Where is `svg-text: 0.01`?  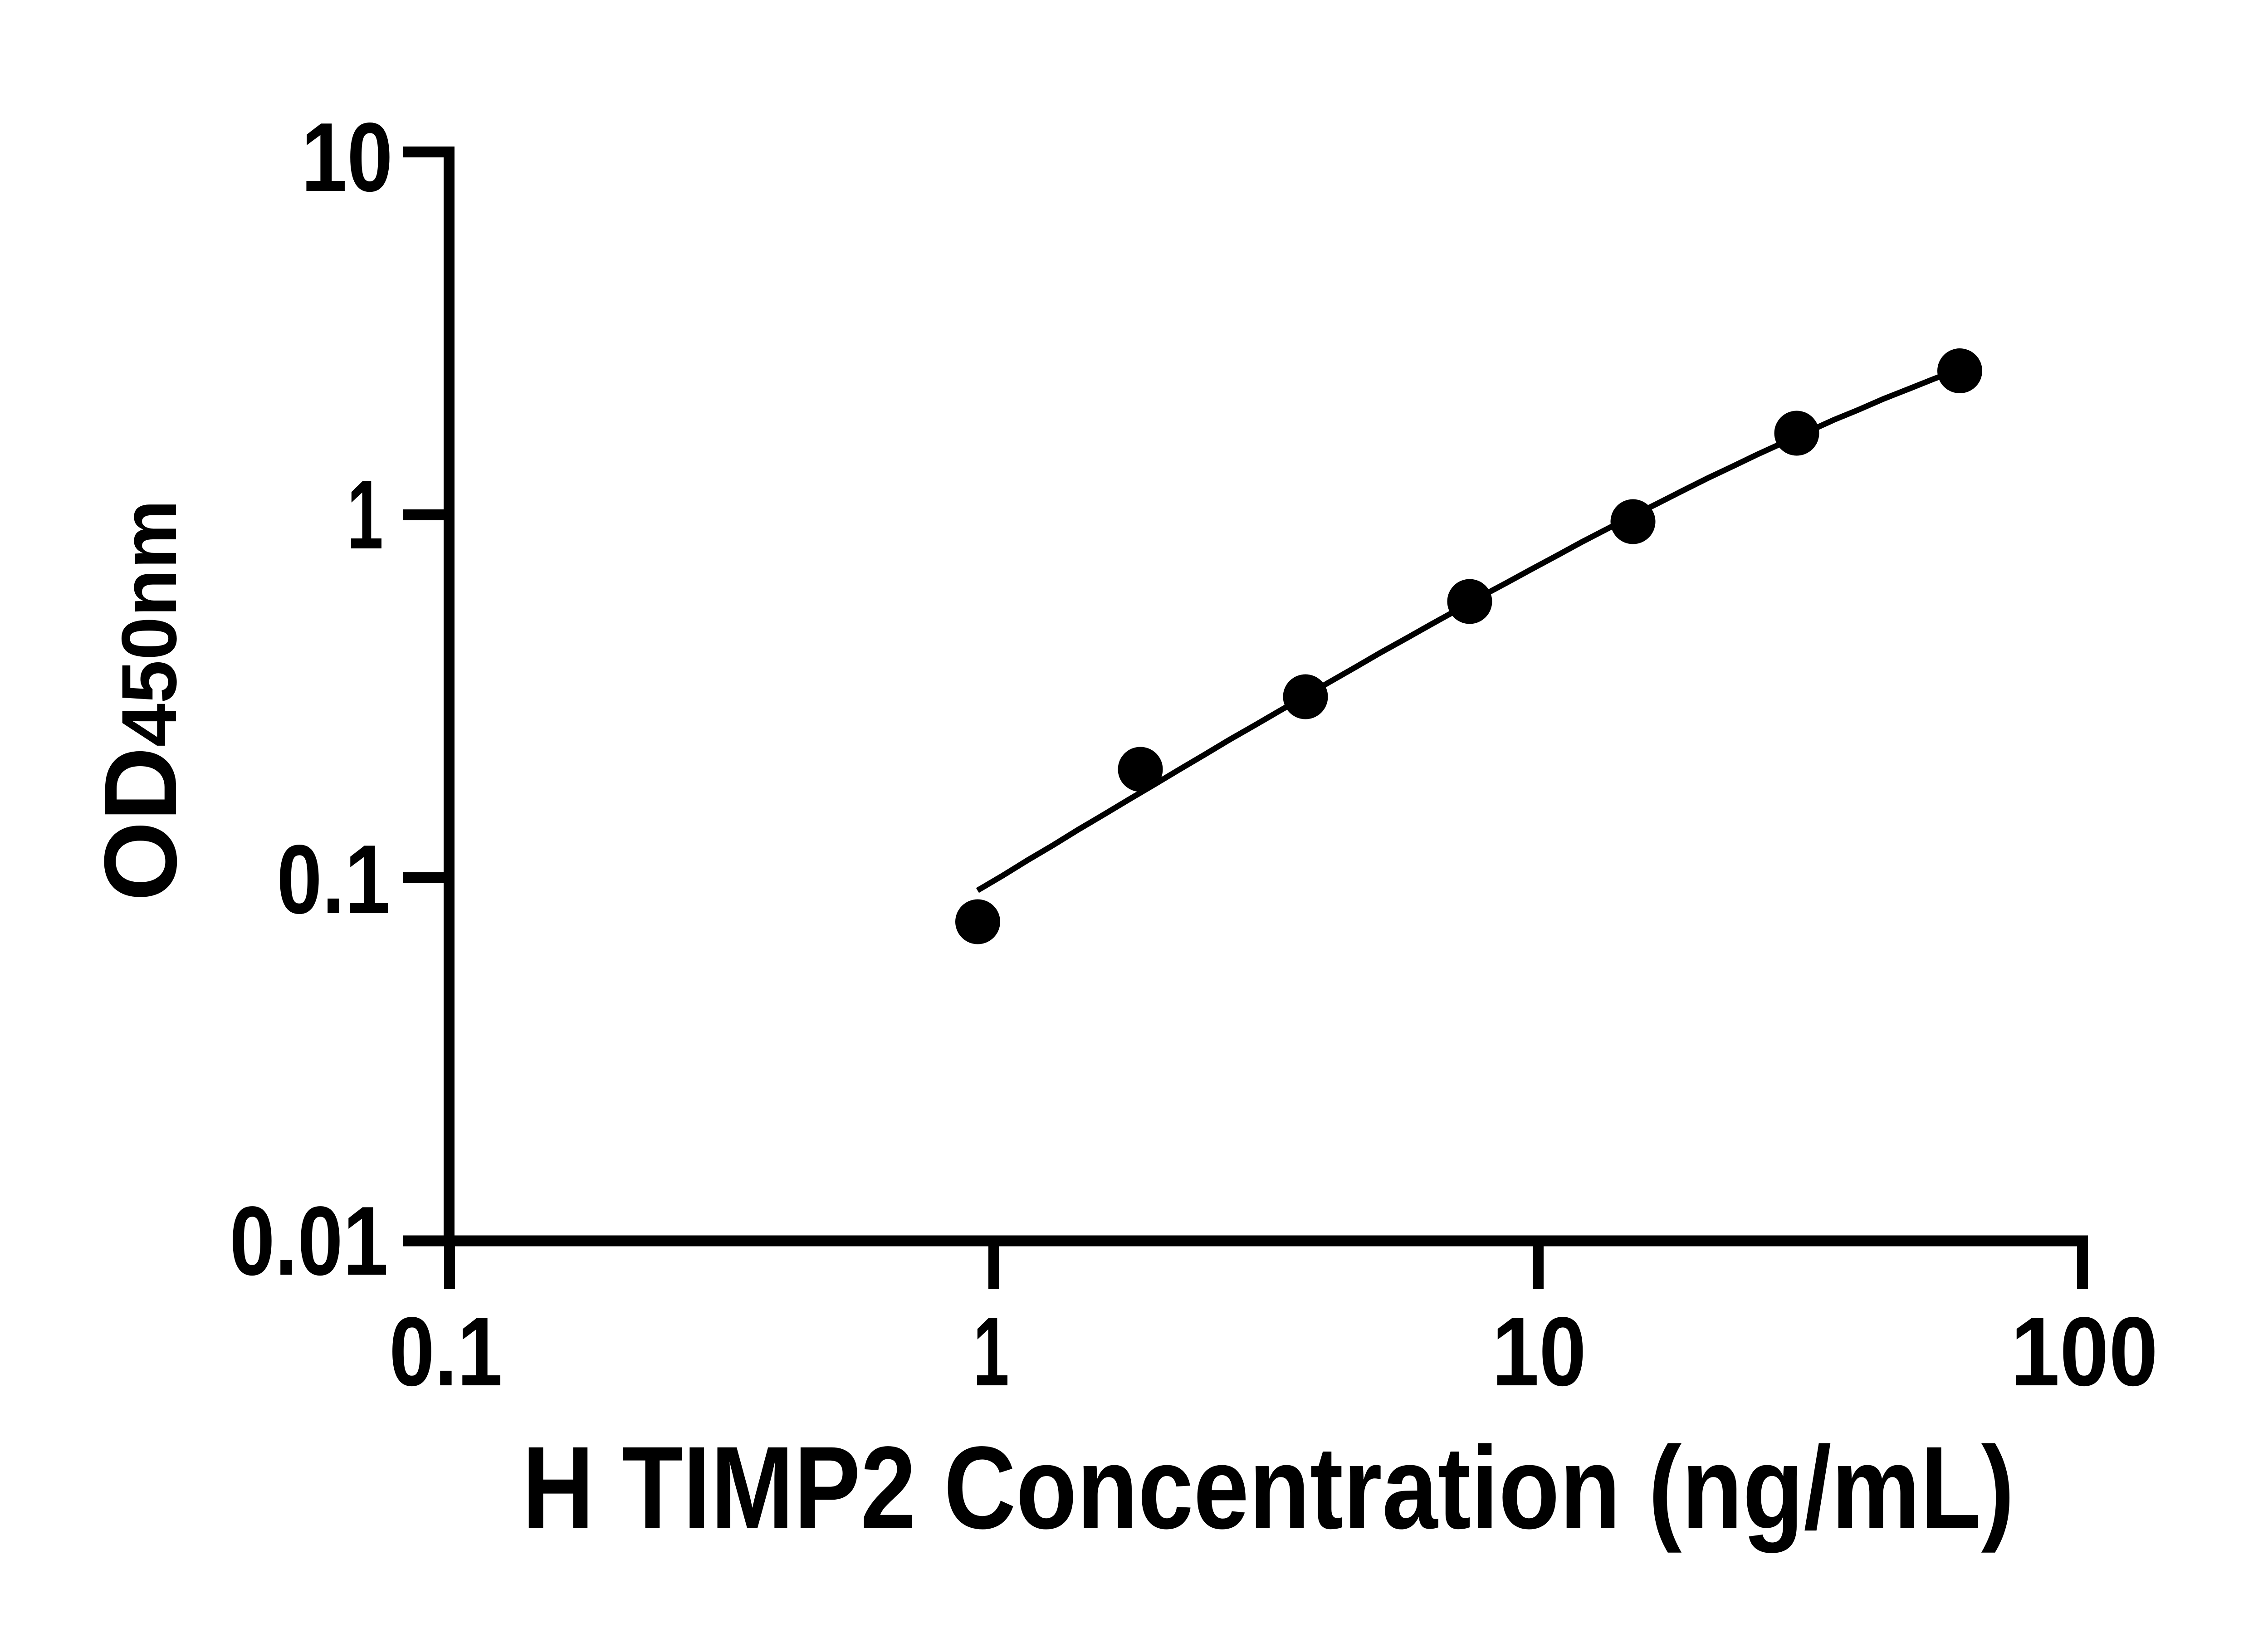
svg-text: 0.01 is located at coordinates (309, 1241).